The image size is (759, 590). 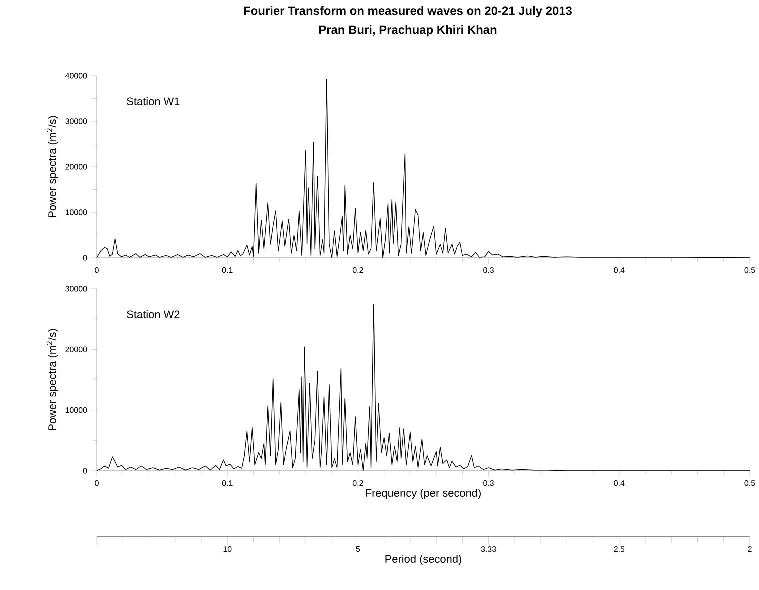 I want to click on annotation: Station W2, so click(x=153, y=314).